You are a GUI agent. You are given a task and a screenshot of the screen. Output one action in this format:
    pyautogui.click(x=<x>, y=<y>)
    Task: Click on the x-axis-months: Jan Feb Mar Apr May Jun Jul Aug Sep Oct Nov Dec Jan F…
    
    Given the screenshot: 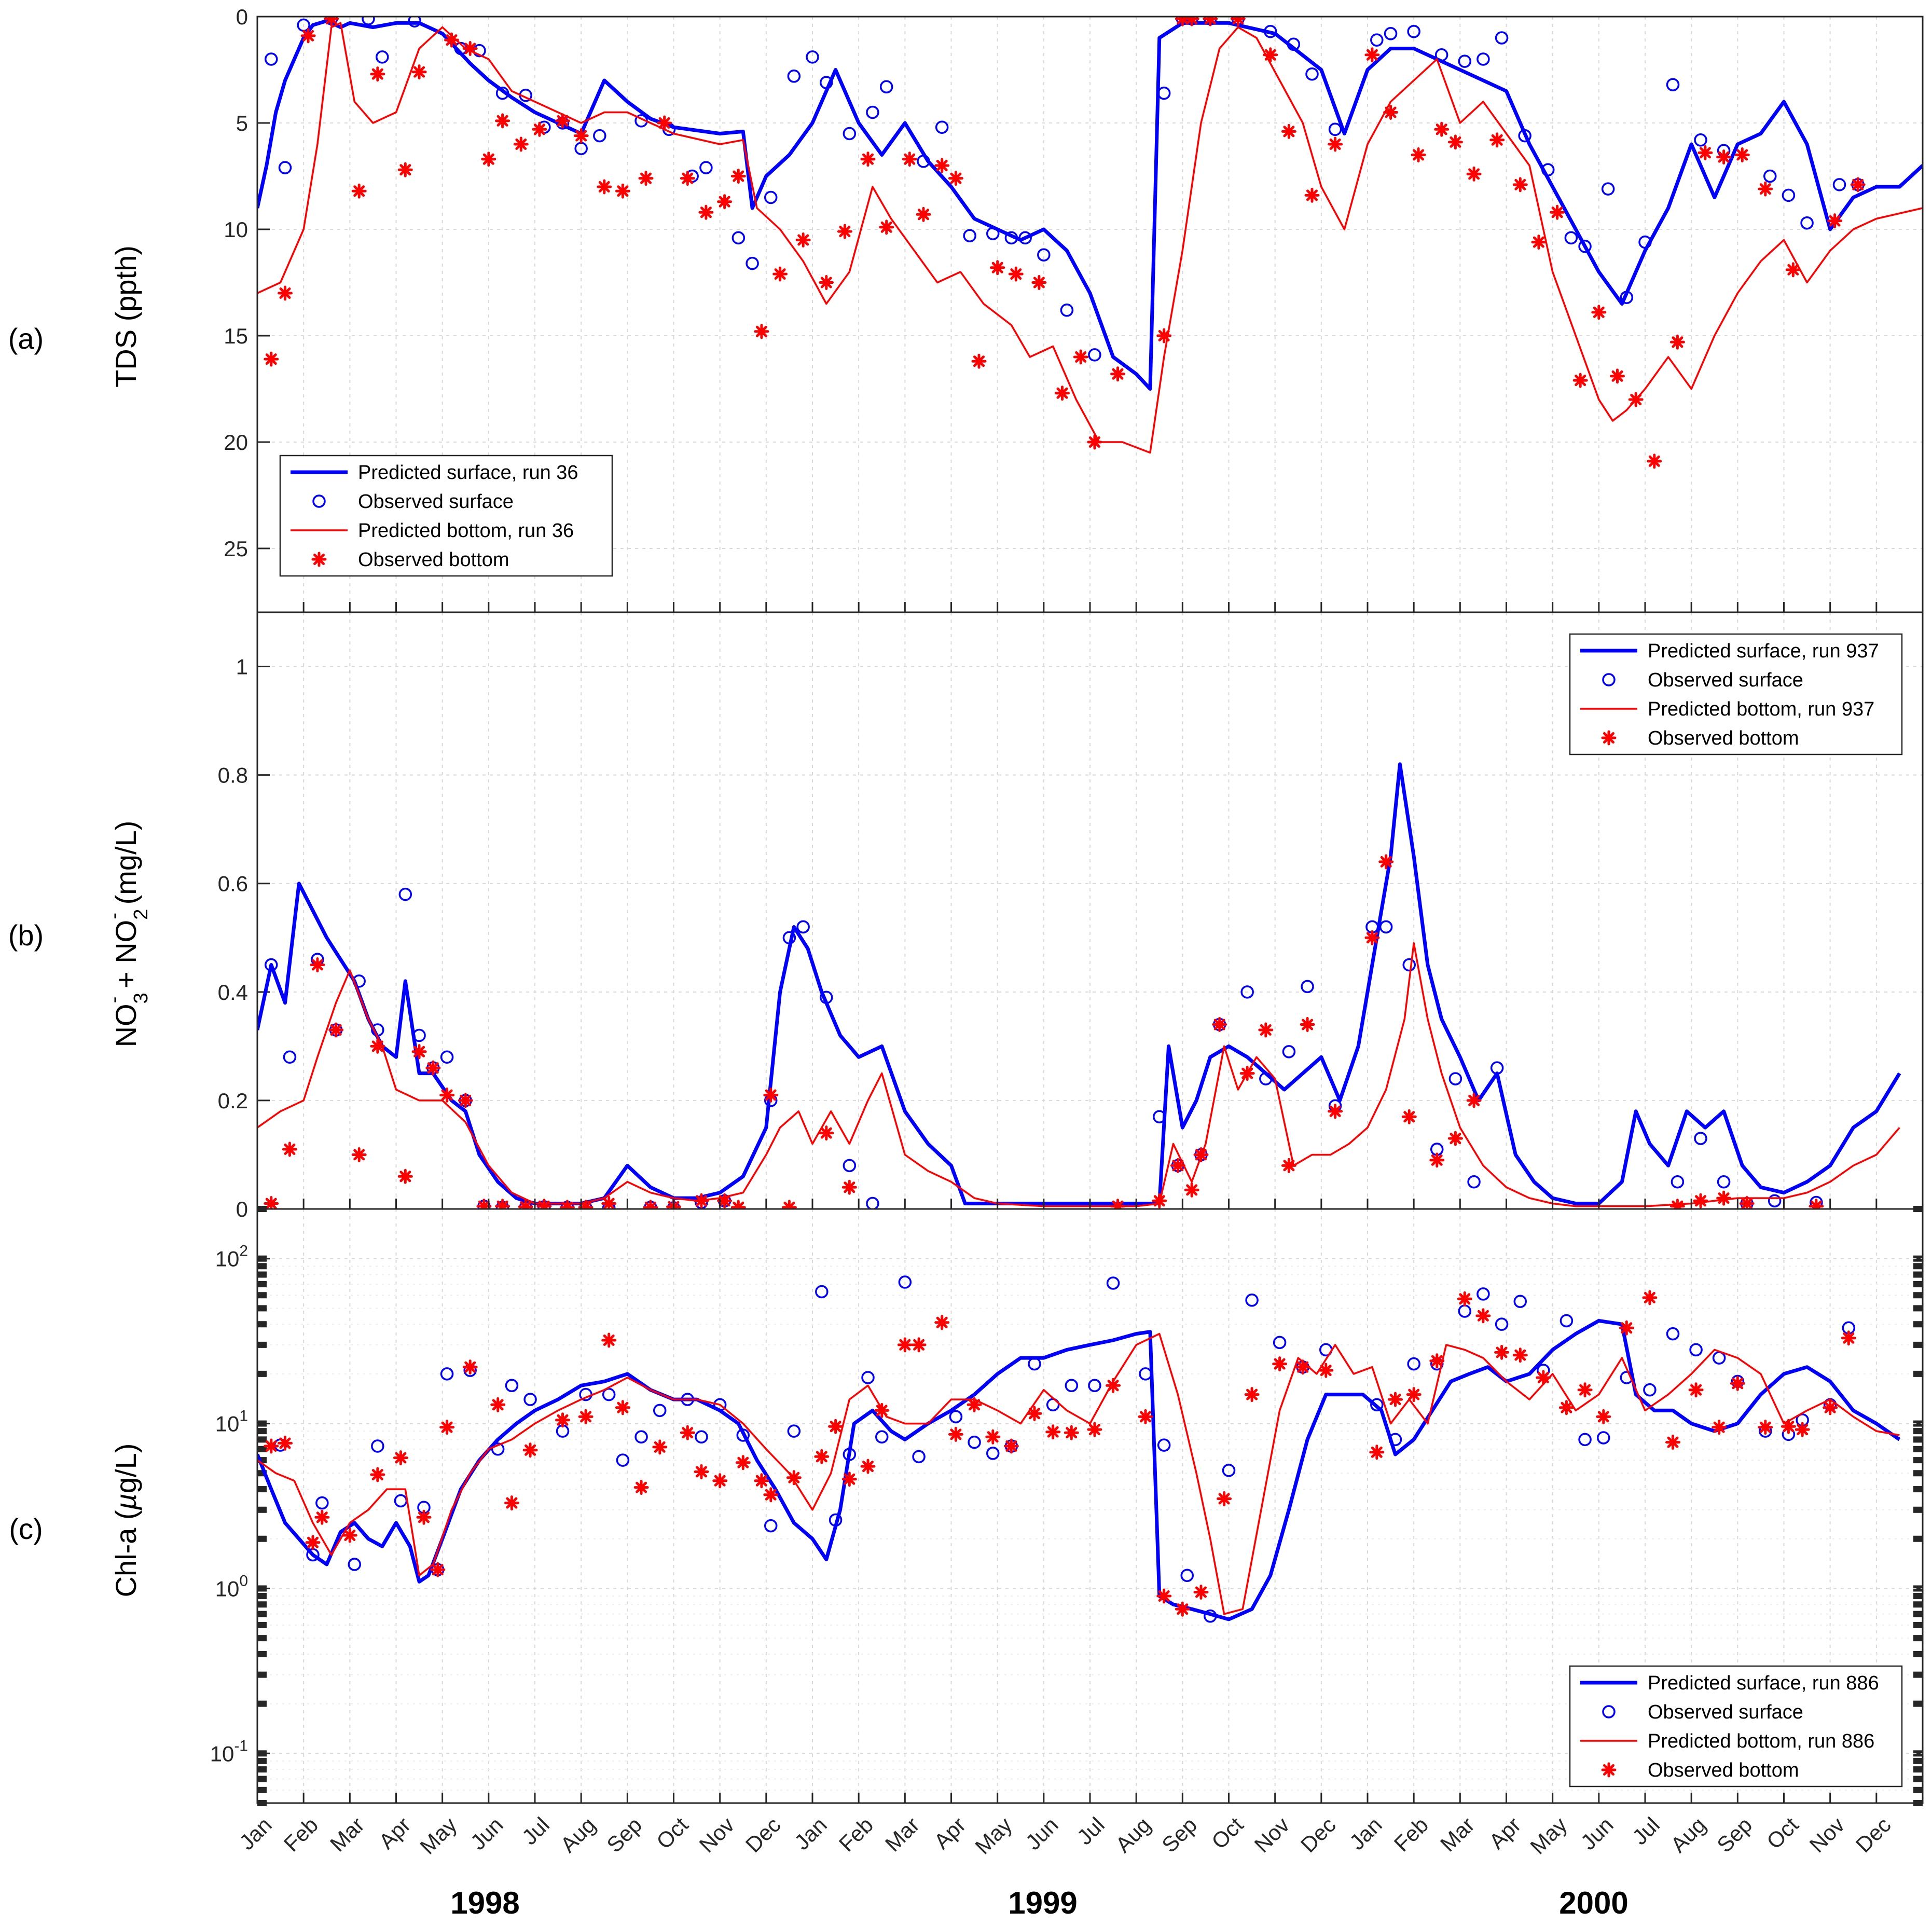 What is the action you would take?
    pyautogui.click(x=1065, y=1835)
    